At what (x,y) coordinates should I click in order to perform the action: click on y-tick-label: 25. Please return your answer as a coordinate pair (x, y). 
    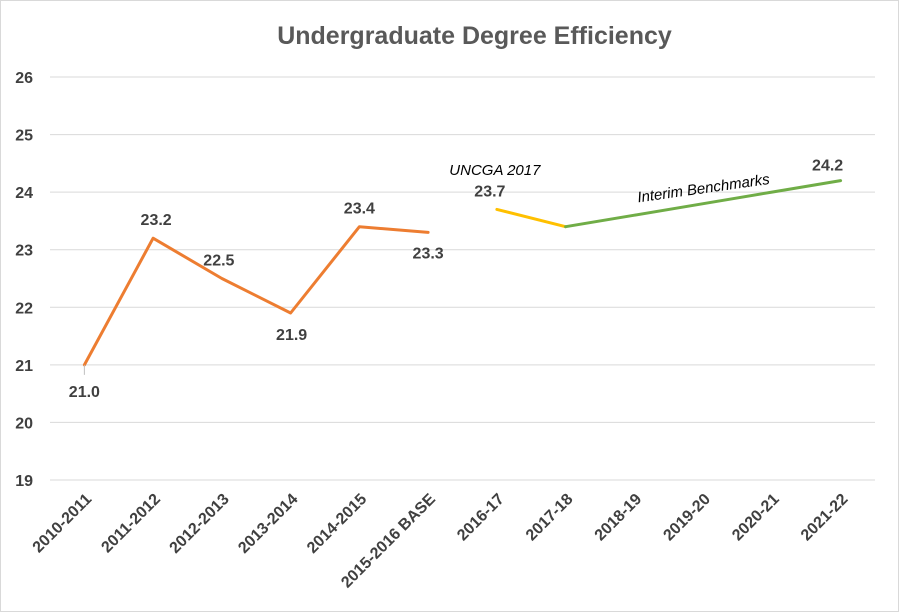
    Looking at the image, I should click on (24, 136).